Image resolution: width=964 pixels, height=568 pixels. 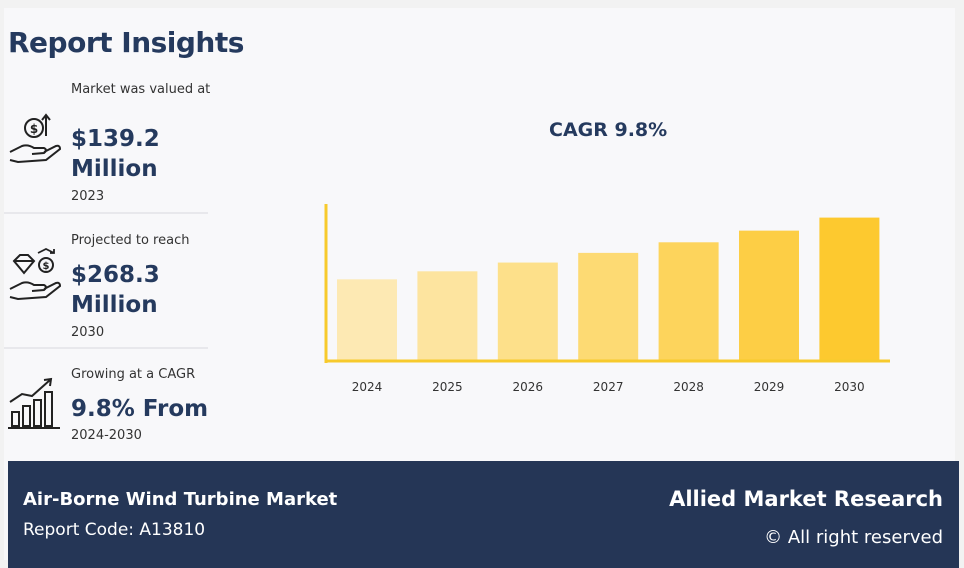 What do you see at coordinates (35, 138) in the screenshot?
I see `money-hand-icon: $` at bounding box center [35, 138].